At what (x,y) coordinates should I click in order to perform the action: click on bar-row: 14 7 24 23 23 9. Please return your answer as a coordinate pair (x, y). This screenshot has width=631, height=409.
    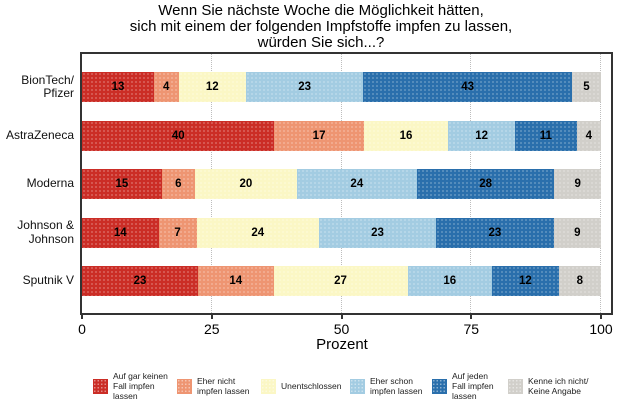
    Looking at the image, I should click on (342, 232).